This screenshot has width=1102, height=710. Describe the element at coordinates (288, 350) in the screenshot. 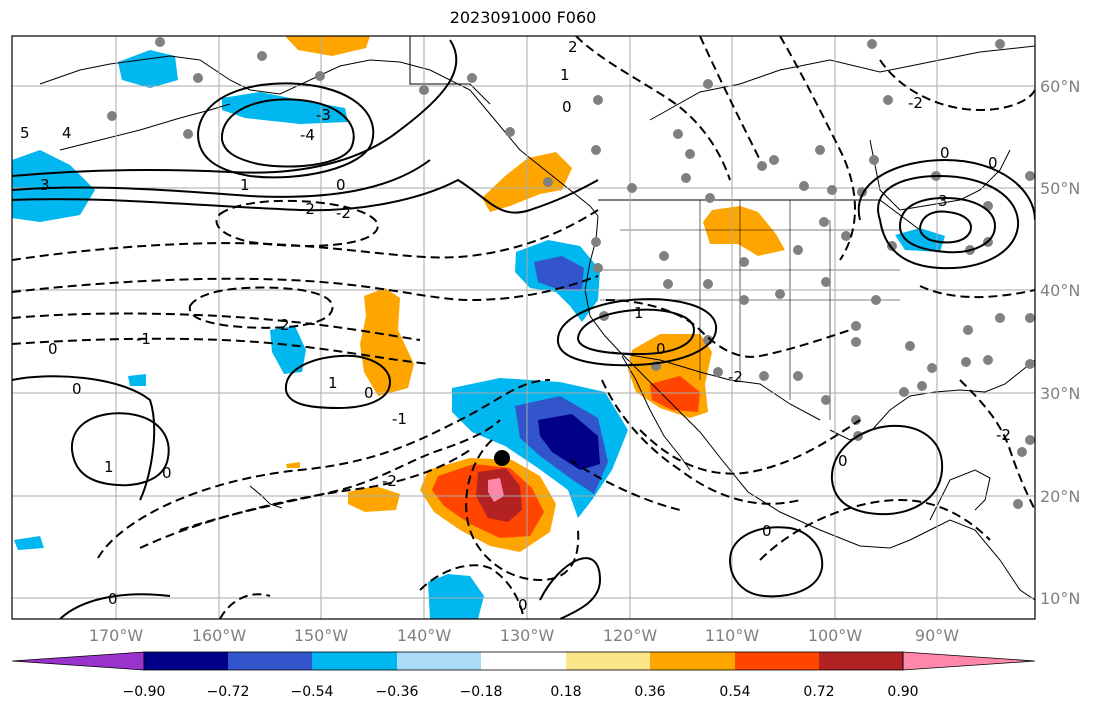

I see `fill-neg-small1` at that location.